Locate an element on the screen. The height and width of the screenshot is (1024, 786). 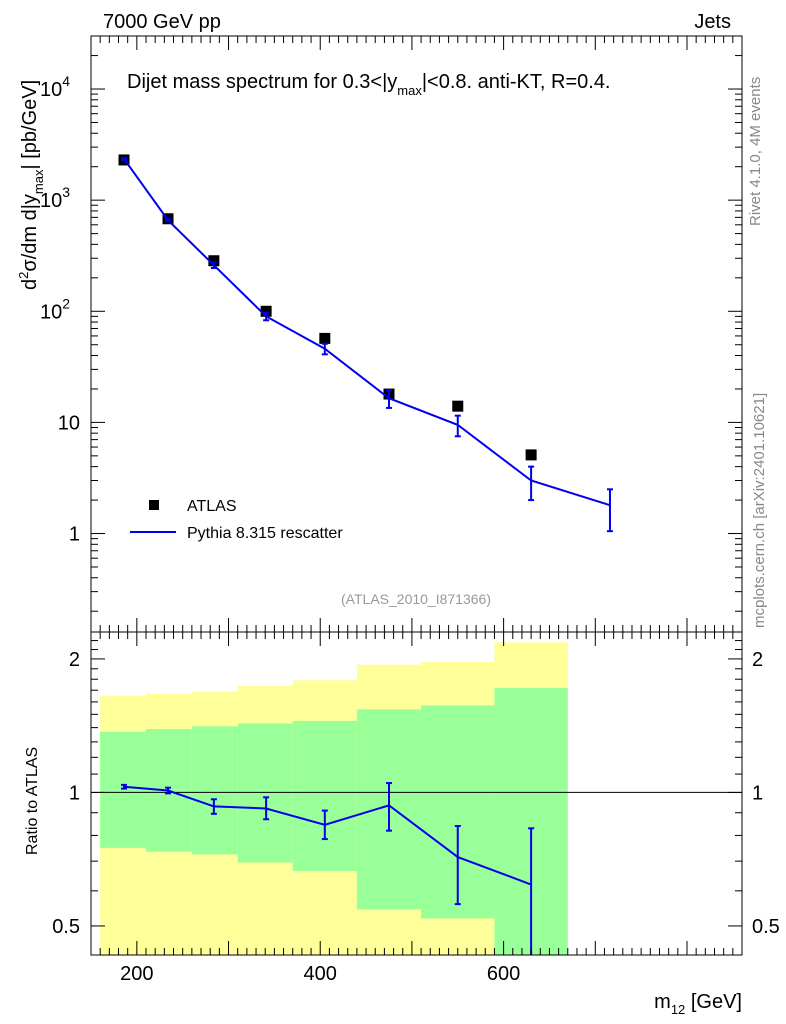
tick-exponent: 3 is located at coordinates (66, 192).